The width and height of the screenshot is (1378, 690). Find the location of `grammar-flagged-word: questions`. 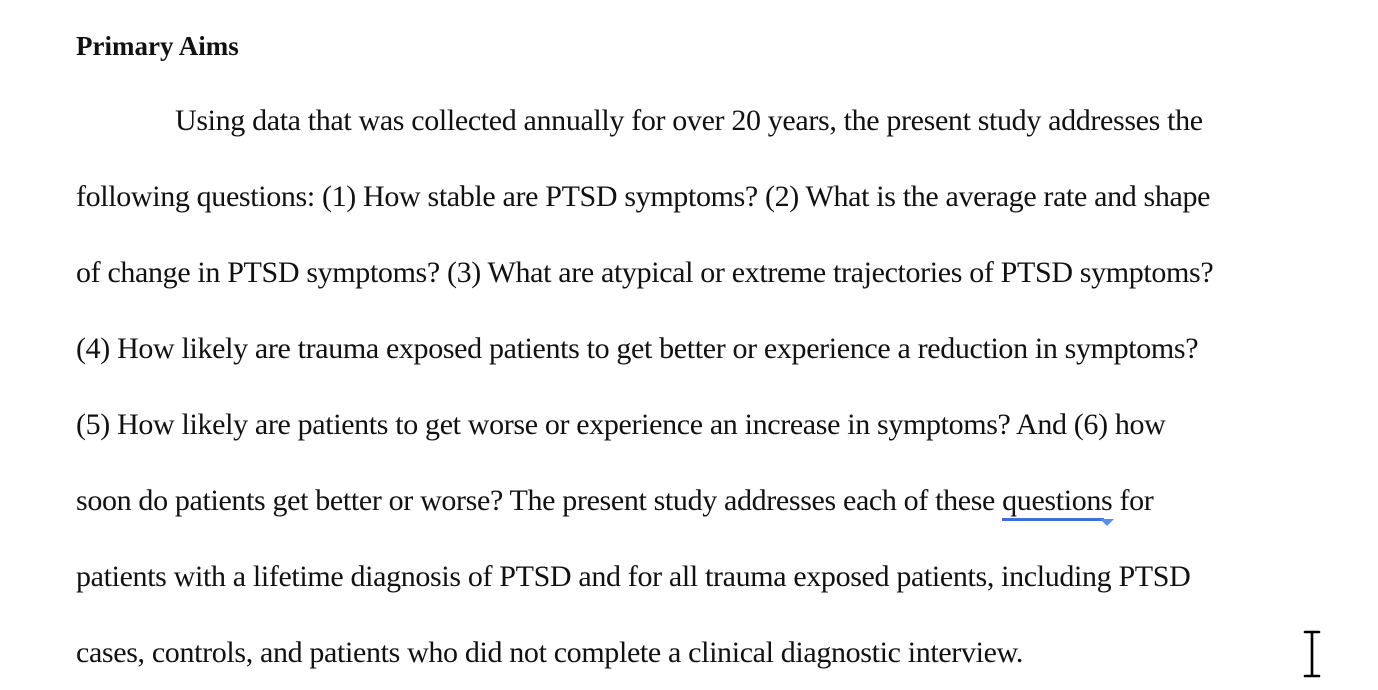

grammar-flagged-word: questions is located at coordinates (1058, 503).